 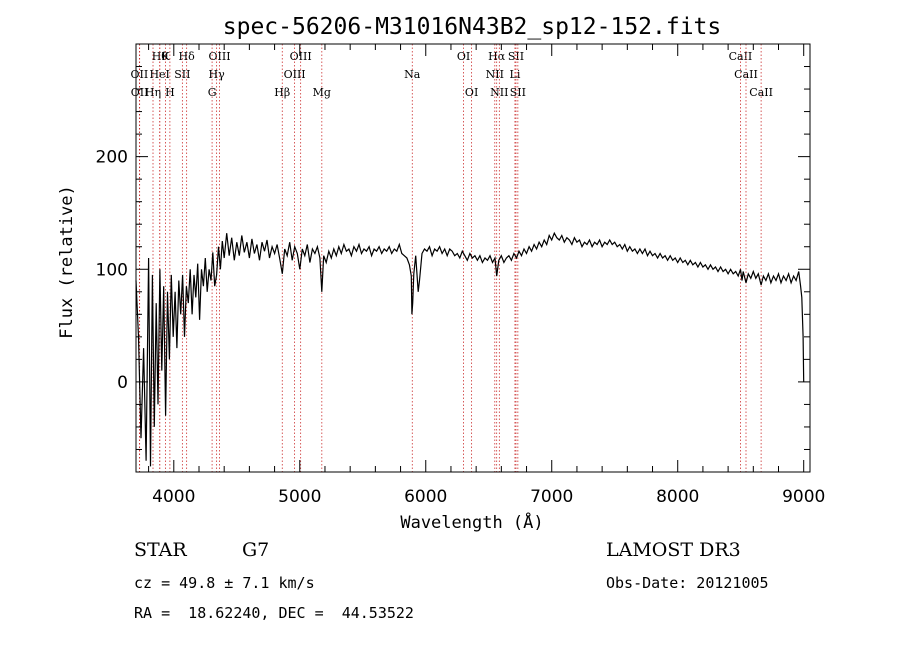 I want to click on line-label-21: G, so click(x=212, y=92).